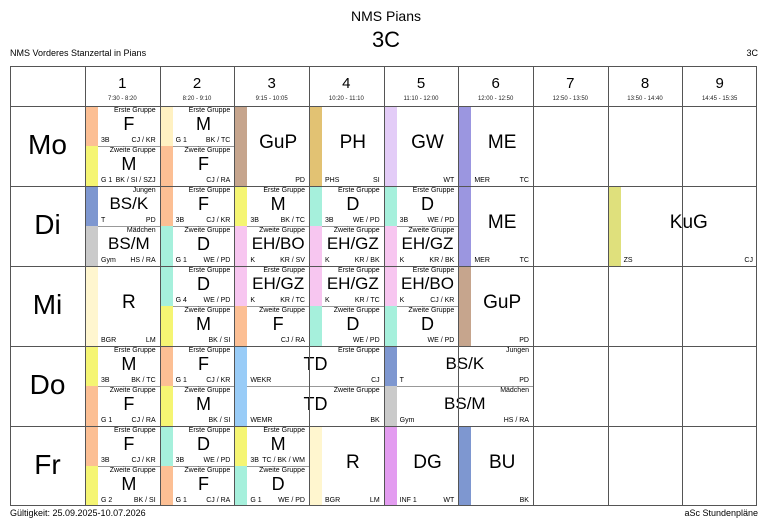 The image size is (772, 528). I want to click on period-time: 13:50 - 14:40, so click(645, 99).